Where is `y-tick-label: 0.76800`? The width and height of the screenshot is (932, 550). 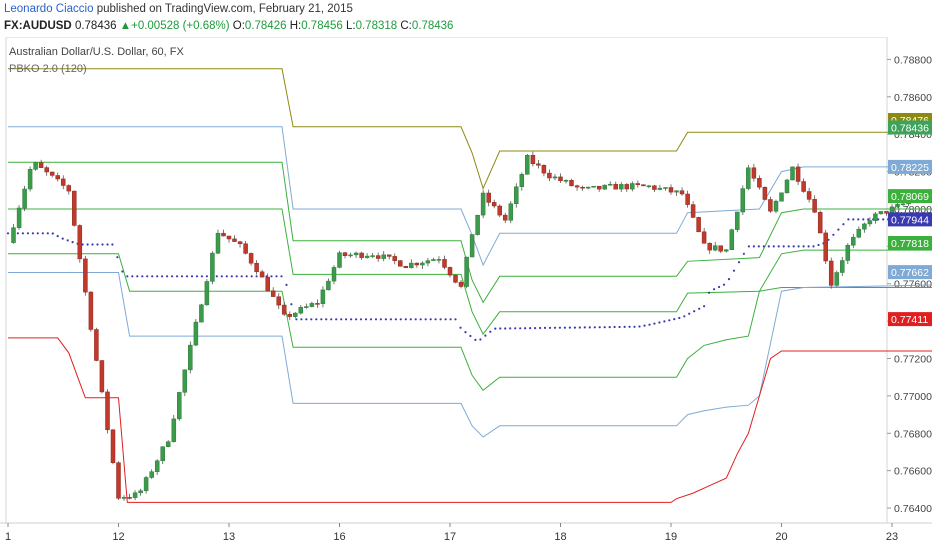
y-tick-label: 0.76800 is located at coordinates (913, 434).